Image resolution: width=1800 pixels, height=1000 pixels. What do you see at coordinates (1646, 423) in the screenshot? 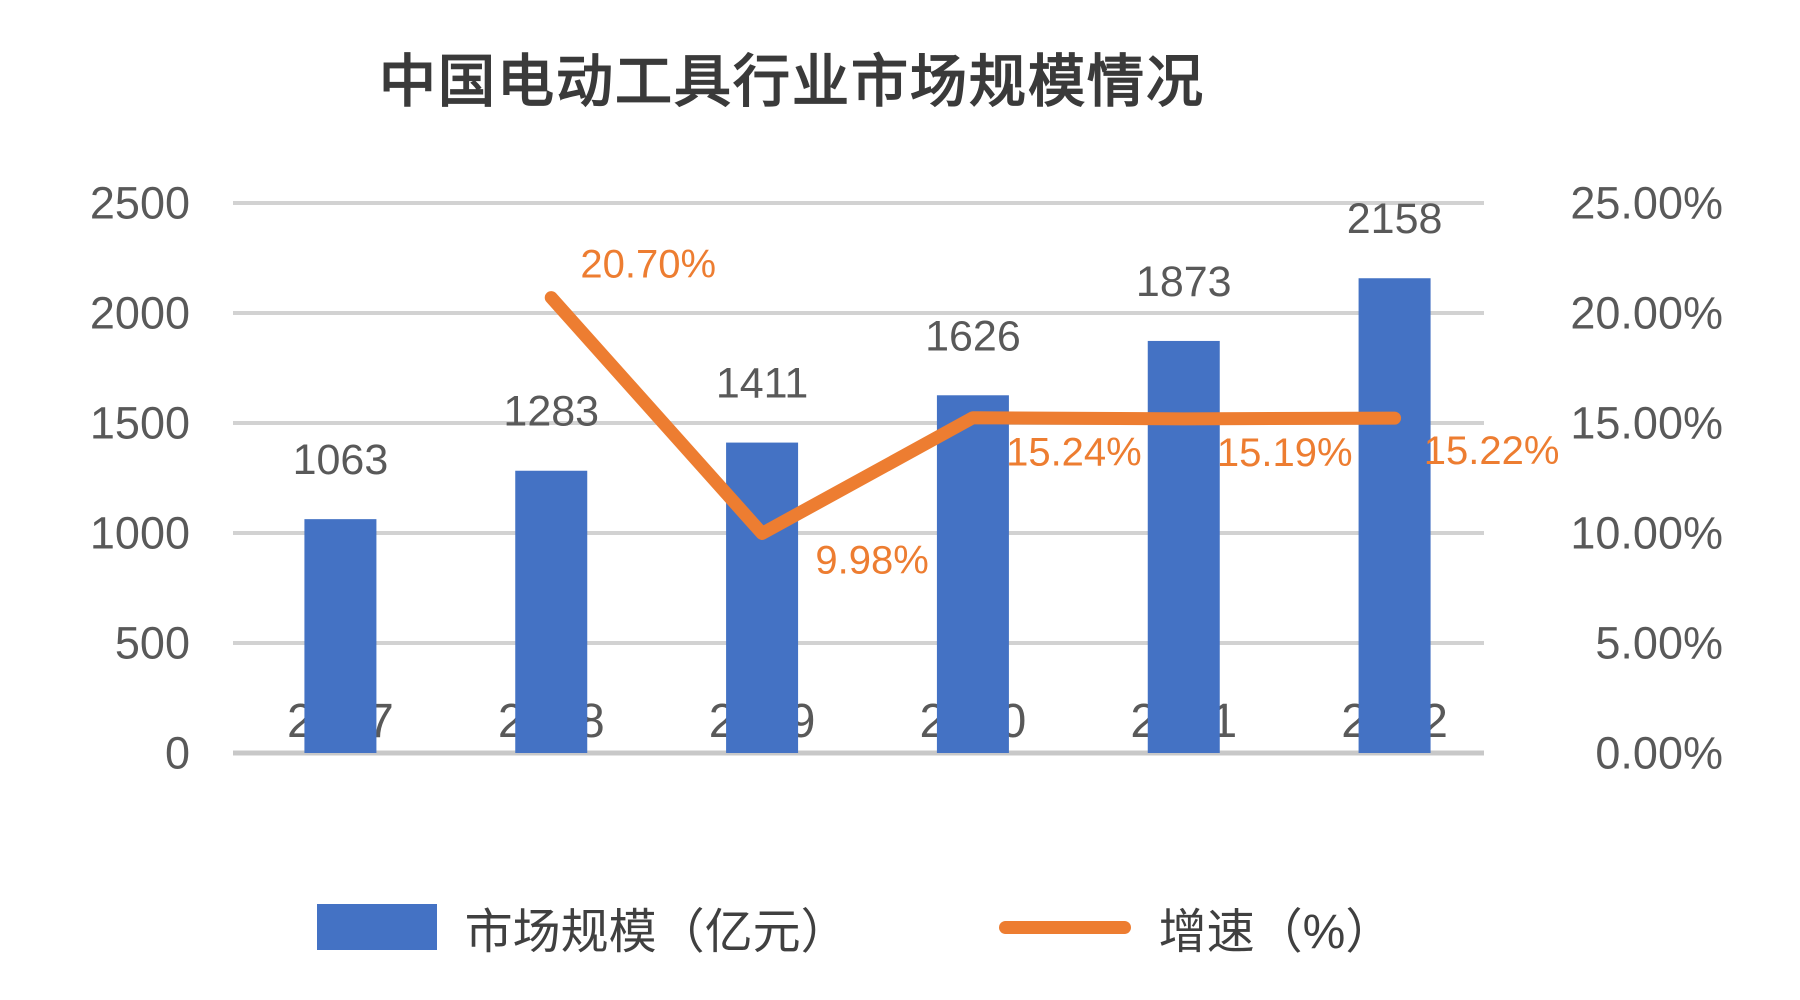
I see `right-axis-tick: 15.00%` at bounding box center [1646, 423].